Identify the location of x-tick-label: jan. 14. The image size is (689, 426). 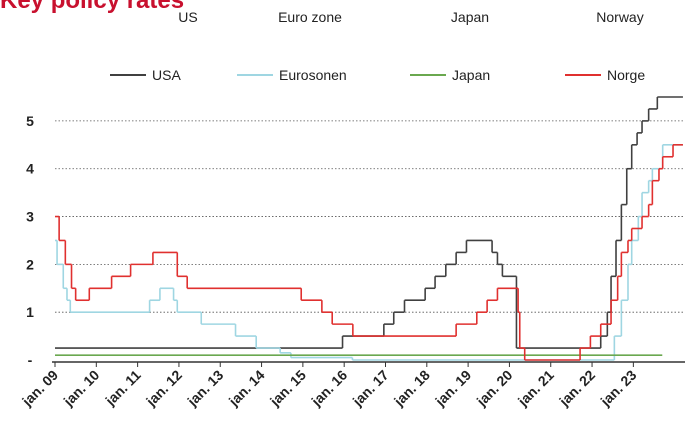
(246, 388).